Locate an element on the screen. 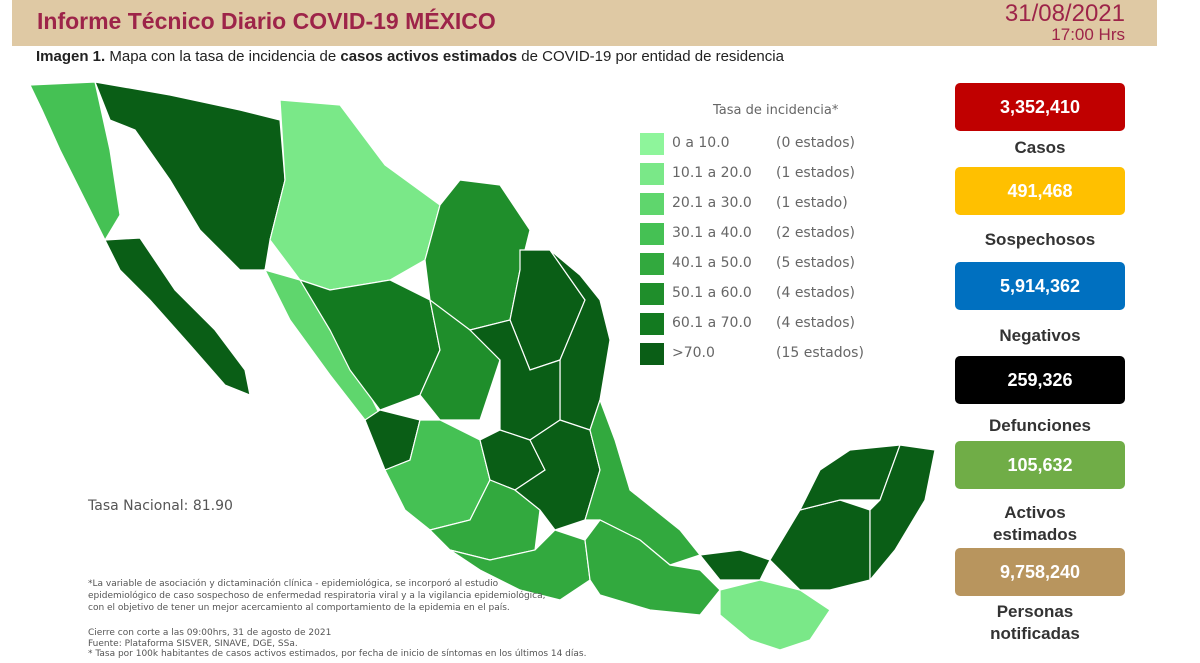  stat-value-box: 259,326 is located at coordinates (1040, 380).